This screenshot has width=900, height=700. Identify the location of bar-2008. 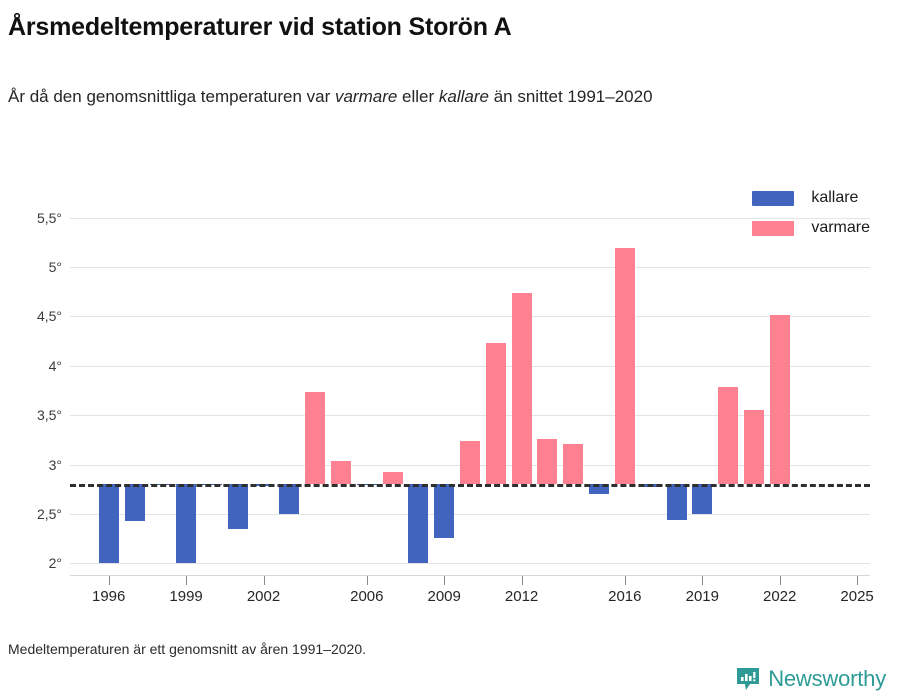
(418, 524).